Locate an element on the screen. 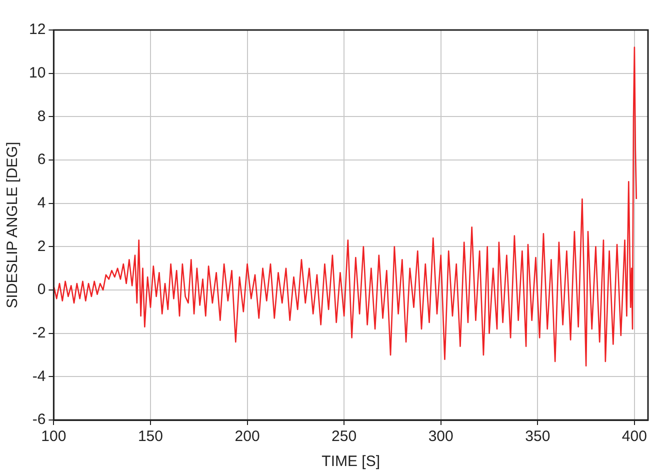 Image resolution: width=666 pixels, height=475 pixels. x-tick-label: 100 is located at coordinates (53, 437).